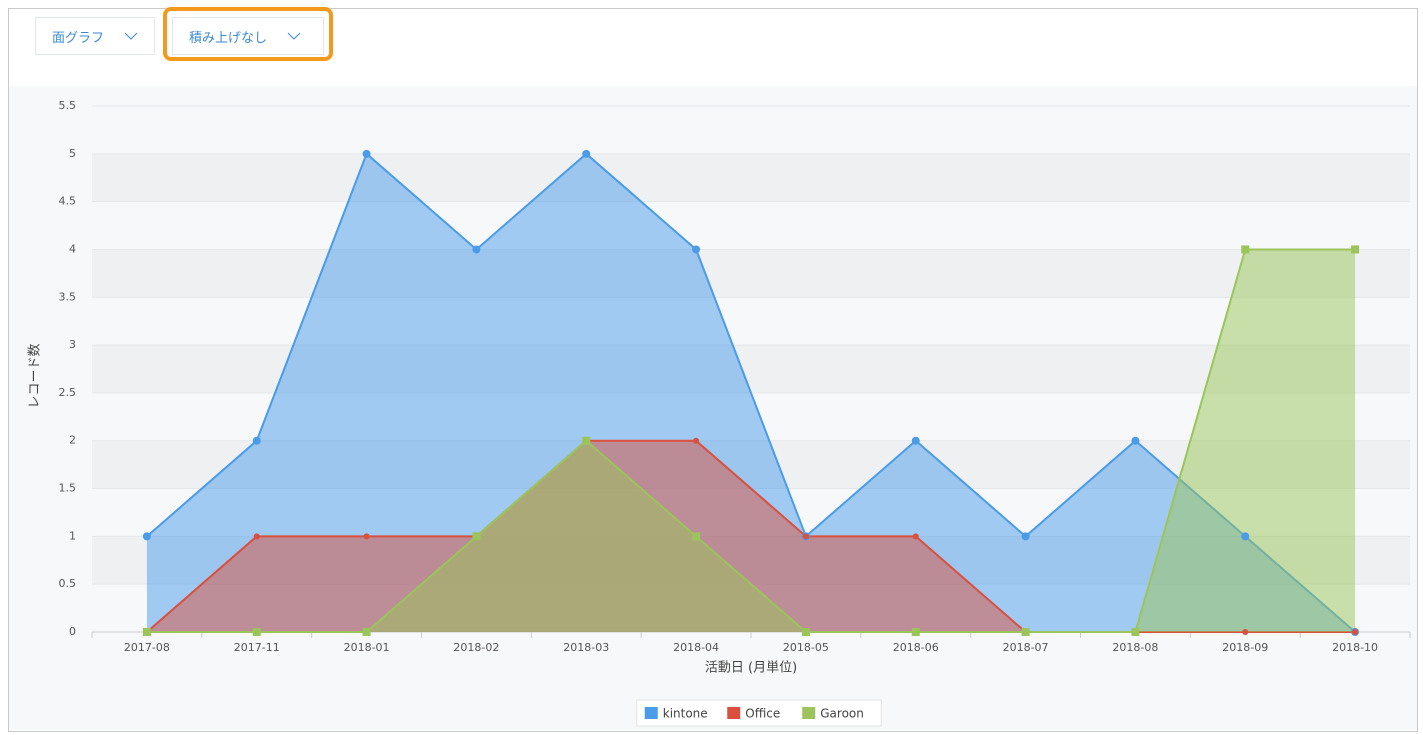 The image size is (1423, 735). What do you see at coordinates (1026, 647) in the screenshot?
I see `x-tick-label: 2018-07` at bounding box center [1026, 647].